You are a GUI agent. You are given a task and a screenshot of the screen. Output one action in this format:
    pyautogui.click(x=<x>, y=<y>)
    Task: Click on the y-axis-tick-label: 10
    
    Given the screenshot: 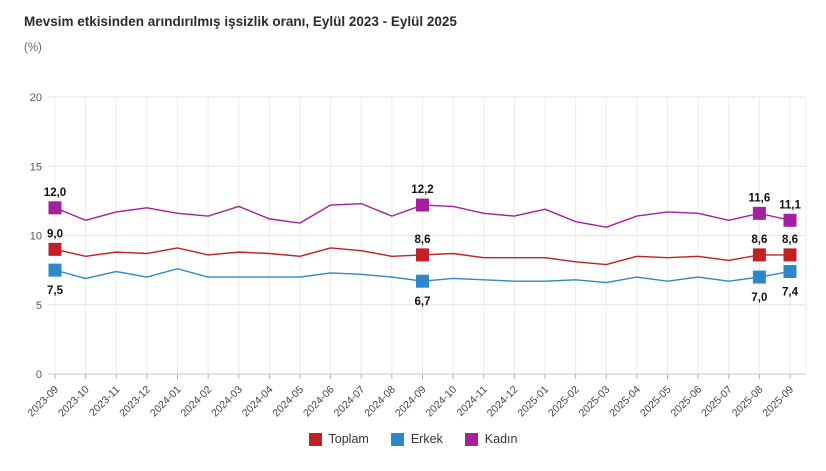 What is the action you would take?
    pyautogui.click(x=36, y=237)
    